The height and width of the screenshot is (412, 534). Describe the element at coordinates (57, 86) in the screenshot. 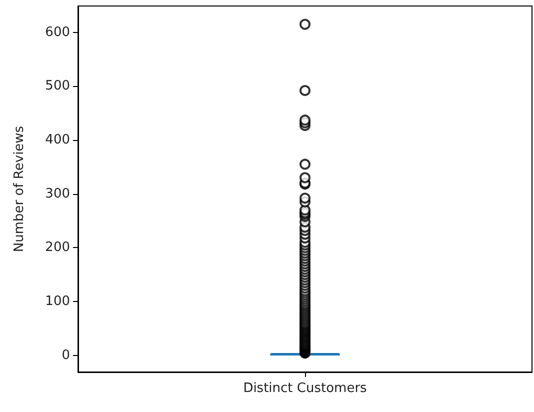

I see `y-tick-label: 500` at that location.